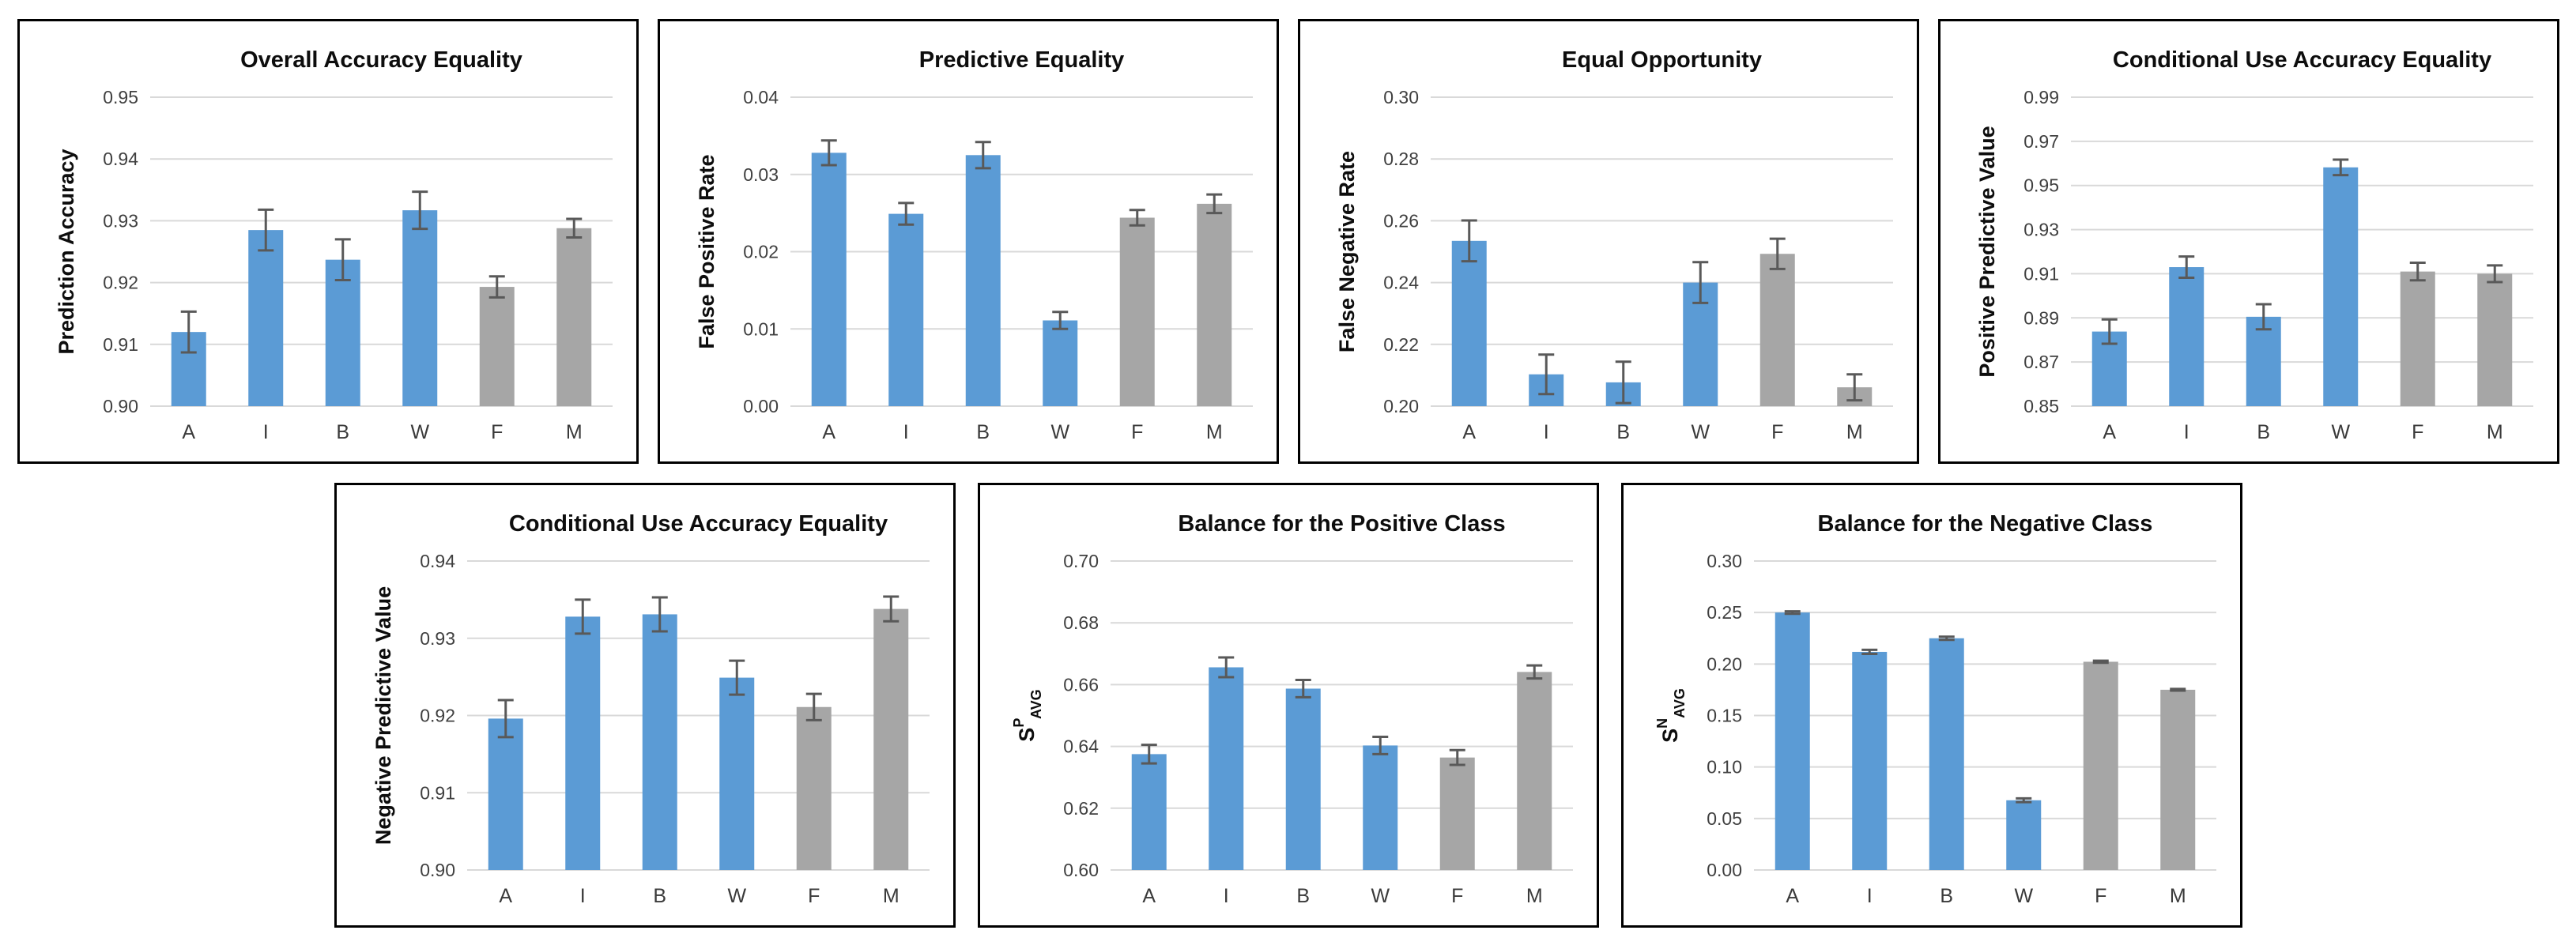 The height and width of the screenshot is (949, 2576). What do you see at coordinates (707, 251) in the screenshot?
I see `y-axis-label: False Positive Rate` at bounding box center [707, 251].